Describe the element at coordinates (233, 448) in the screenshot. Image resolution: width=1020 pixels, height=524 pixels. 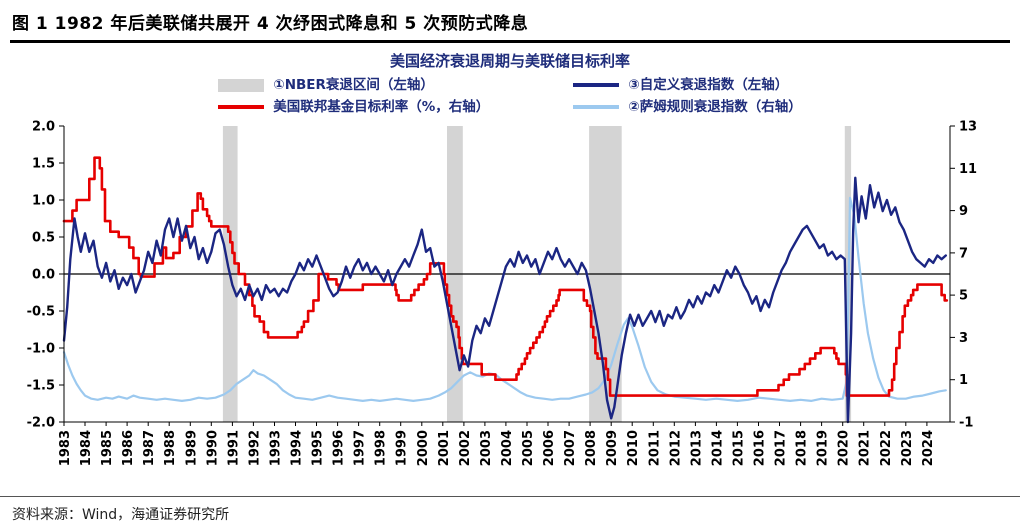
I see `x-axis-year-label: 1991` at that location.